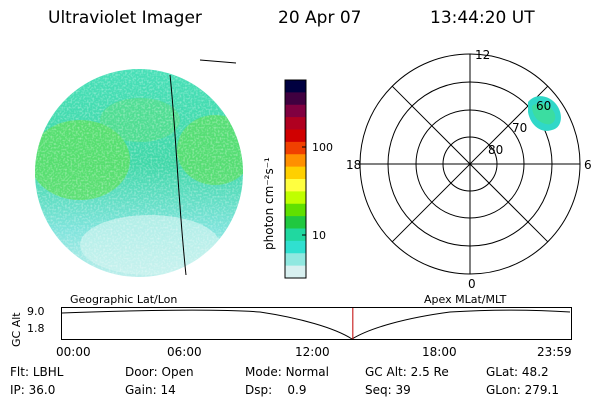 Image resolution: width=600 pixels, height=400 pixels. I want to click on info-glat: GLat: 48.2, so click(517, 372).